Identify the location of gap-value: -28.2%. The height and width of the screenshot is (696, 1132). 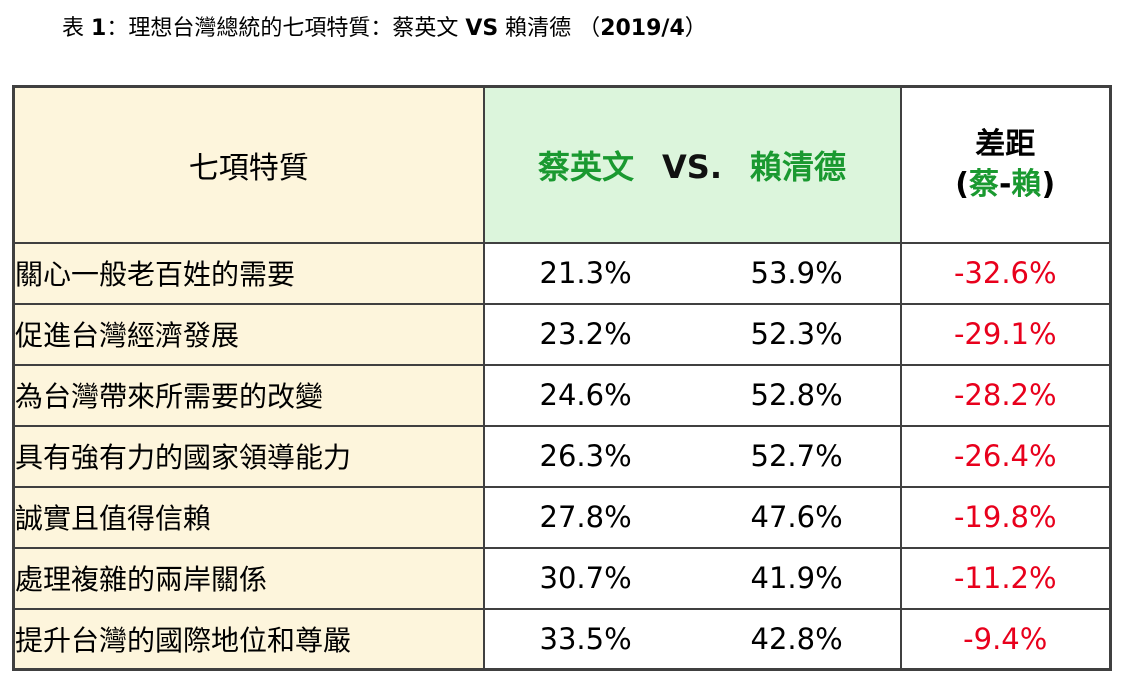
(1005, 395).